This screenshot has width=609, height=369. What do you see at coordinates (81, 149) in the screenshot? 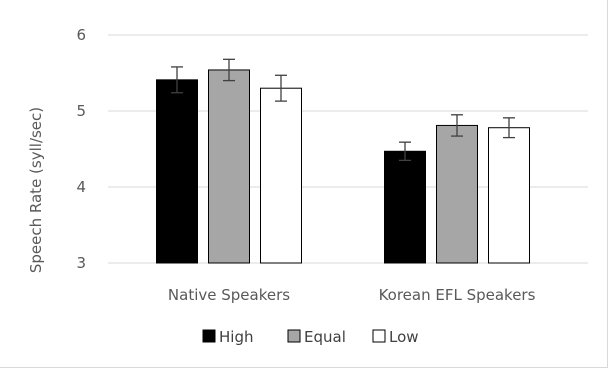
I see `y-axis-ticks: 3 4 5 6` at bounding box center [81, 149].